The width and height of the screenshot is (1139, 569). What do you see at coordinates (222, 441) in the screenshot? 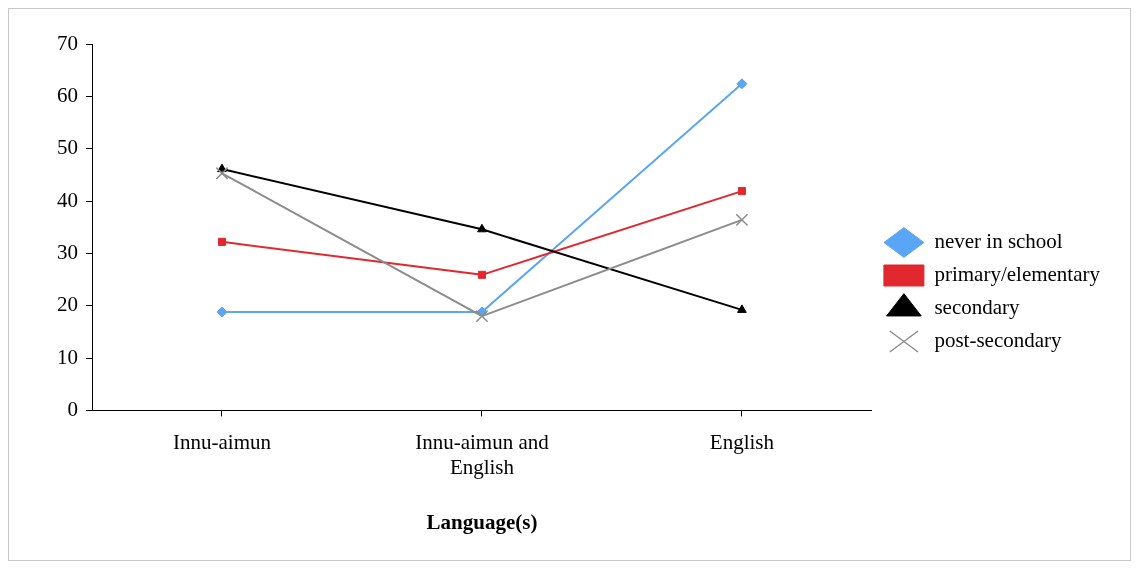
I see `x-tick-label: Innu-aimun` at bounding box center [222, 441].